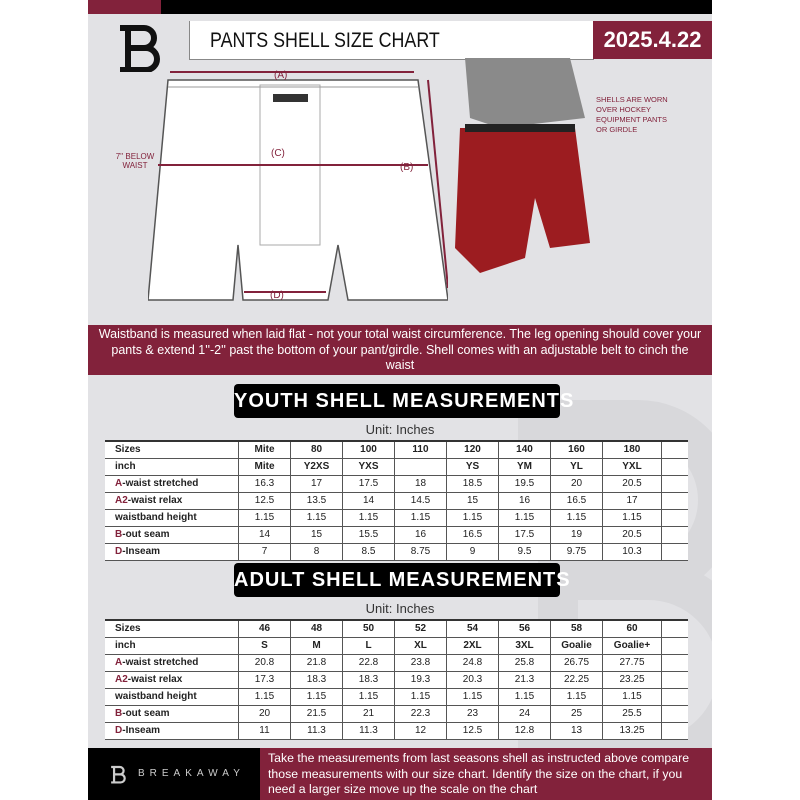 The width and height of the screenshot is (800, 800). Describe the element at coordinates (420, 680) in the screenshot. I see `table-cell: 19.3` at that location.